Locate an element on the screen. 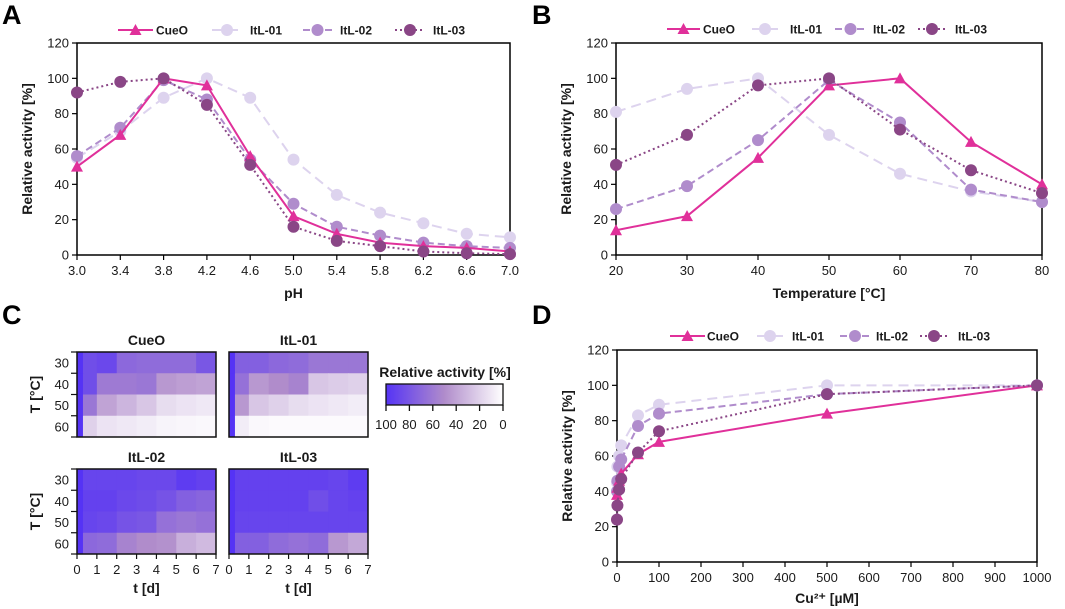 The image size is (1065, 609). colorbar-tick-label: 80 is located at coordinates (409, 424).